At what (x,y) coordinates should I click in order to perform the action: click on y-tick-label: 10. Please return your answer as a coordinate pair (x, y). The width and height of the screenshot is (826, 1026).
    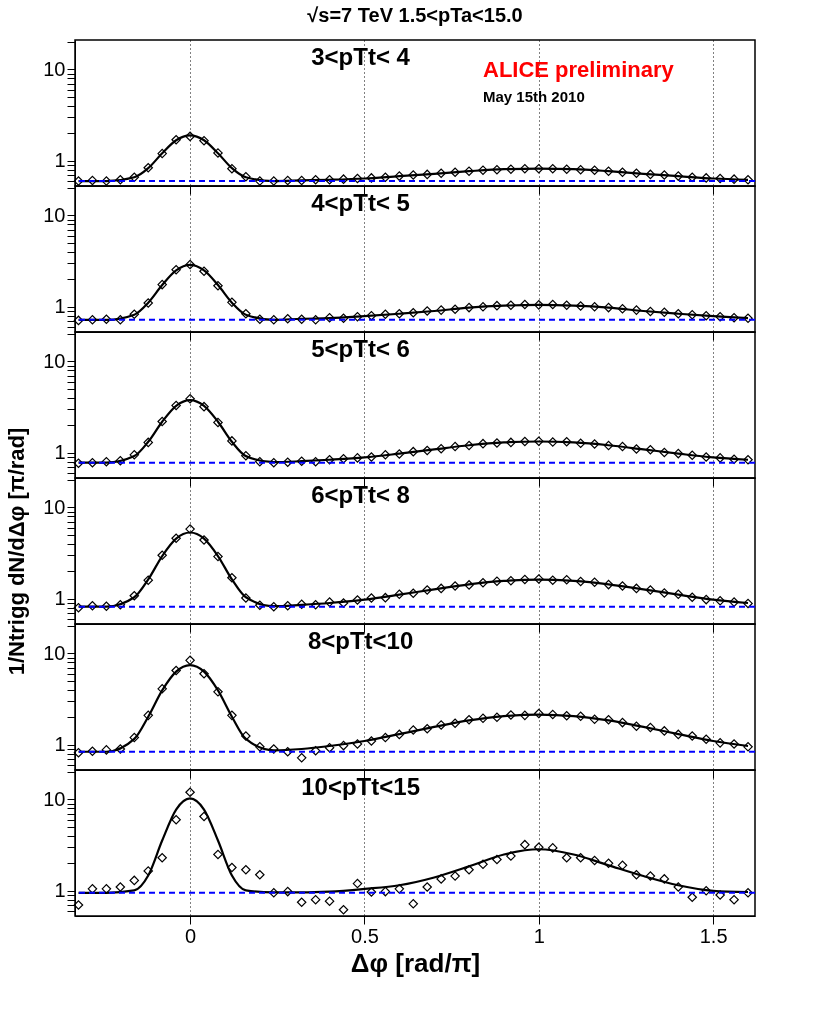
    Looking at the image, I should click on (54, 68).